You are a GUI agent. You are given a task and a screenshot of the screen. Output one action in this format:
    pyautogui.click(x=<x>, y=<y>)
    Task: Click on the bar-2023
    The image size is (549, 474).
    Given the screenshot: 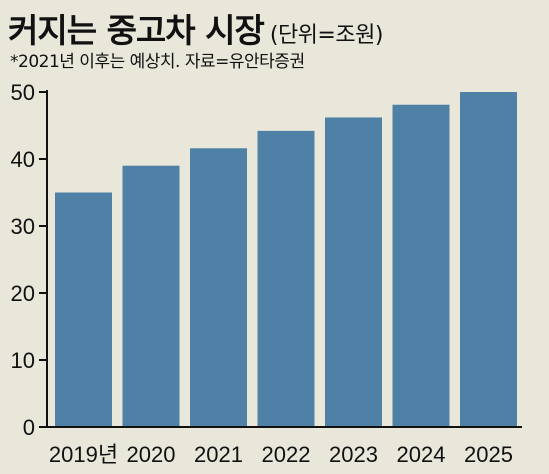 What is the action you would take?
    pyautogui.click(x=353, y=272)
    